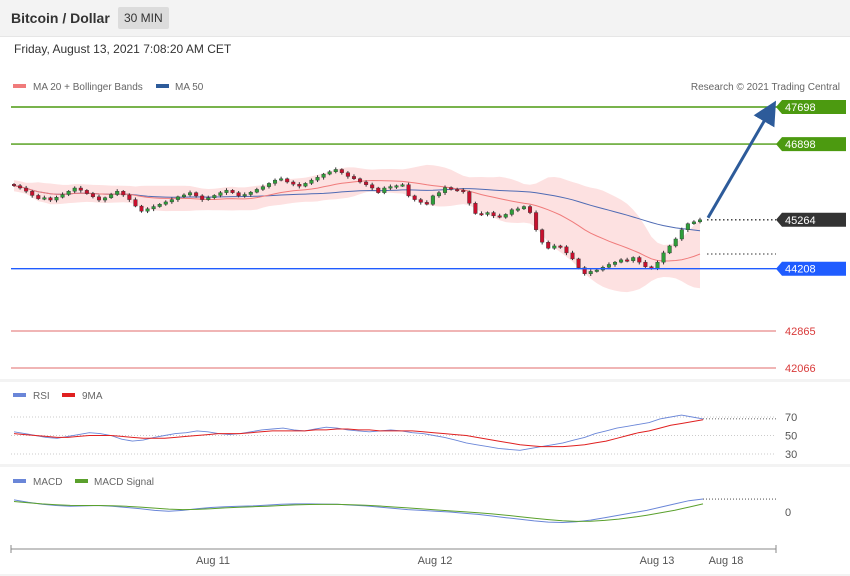 The width and height of the screenshot is (850, 576). What do you see at coordinates (143, 18) in the screenshot?
I see `timeframe-button: 30 MIN` at bounding box center [143, 18].